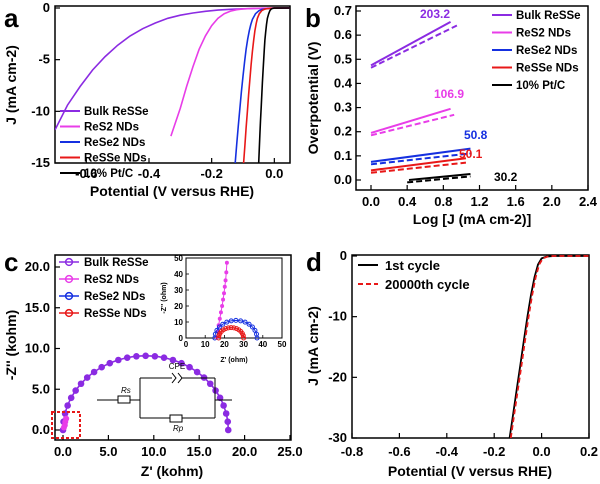 This screenshot has width=600, height=484. I want to click on tafel-slope-label: 50.8, so click(476, 135).